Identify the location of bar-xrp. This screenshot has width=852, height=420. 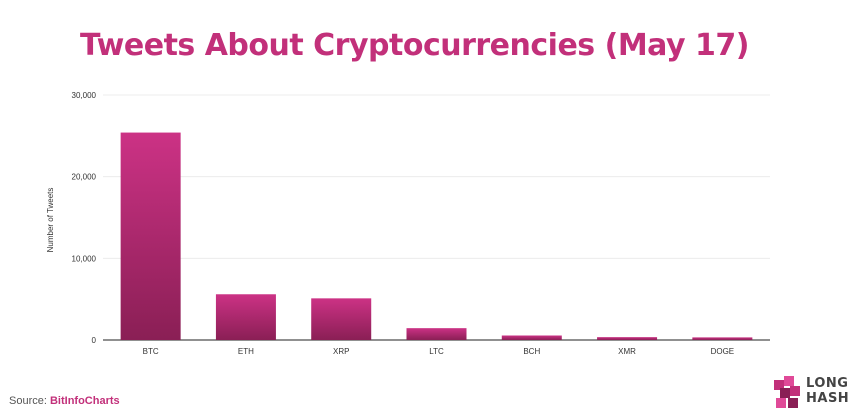
(341, 319).